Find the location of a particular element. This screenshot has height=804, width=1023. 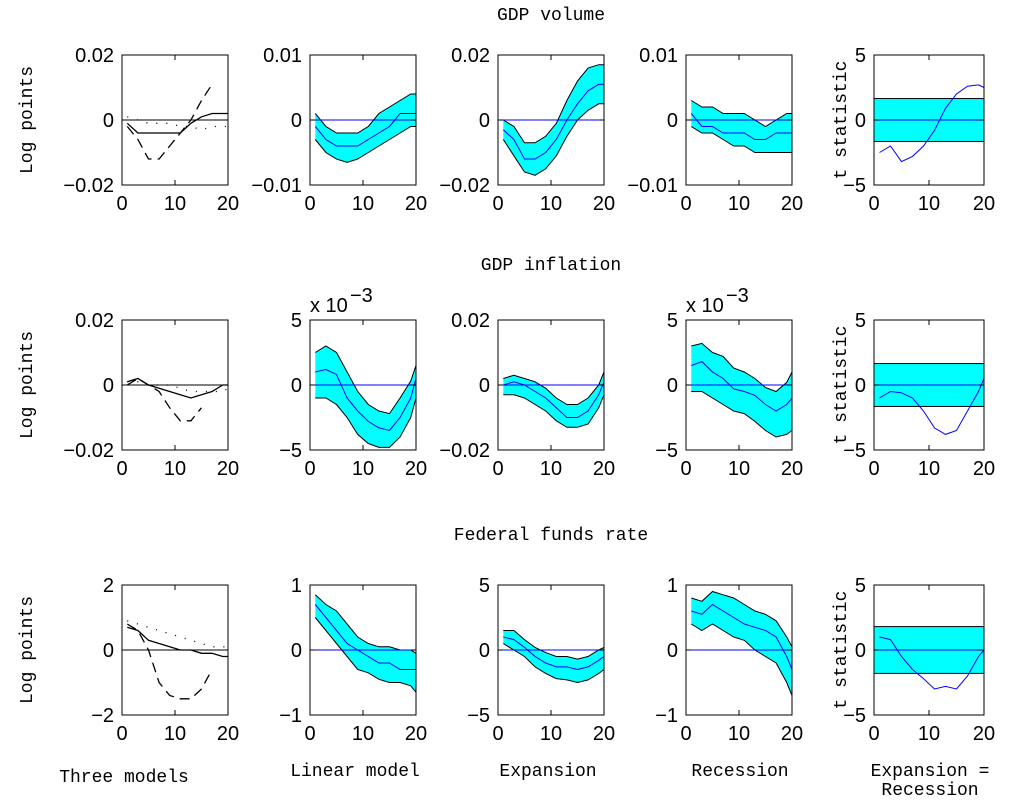

y-tick-label: −2 is located at coordinates (102, 716).